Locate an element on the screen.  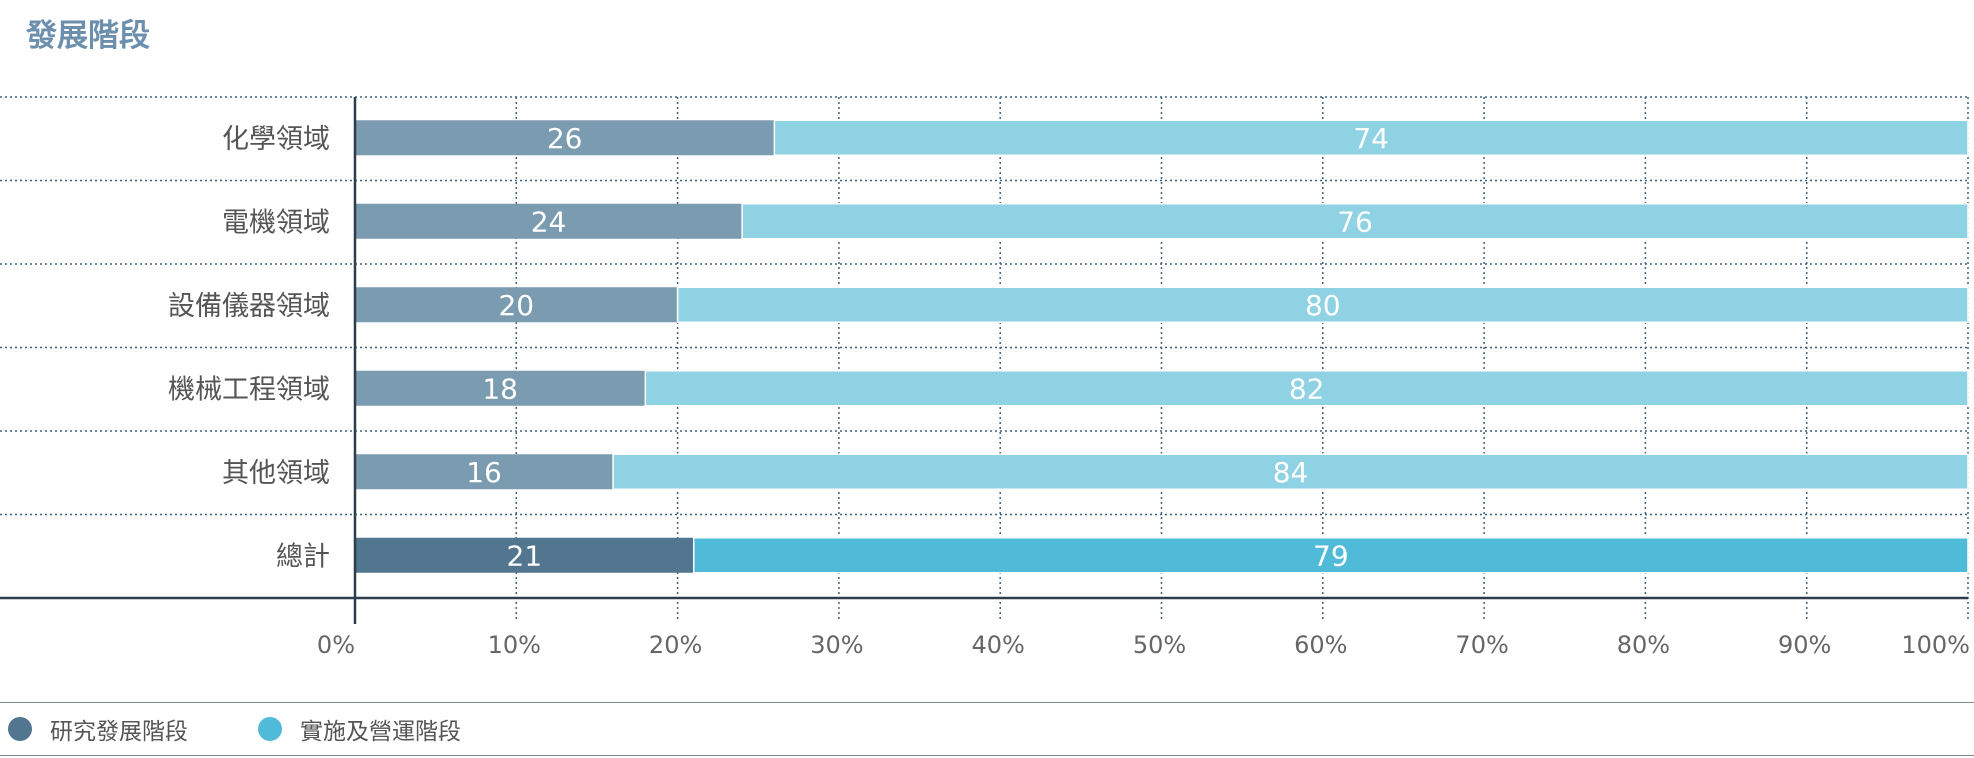
x-tick-label: 80% is located at coordinates (1643, 645).